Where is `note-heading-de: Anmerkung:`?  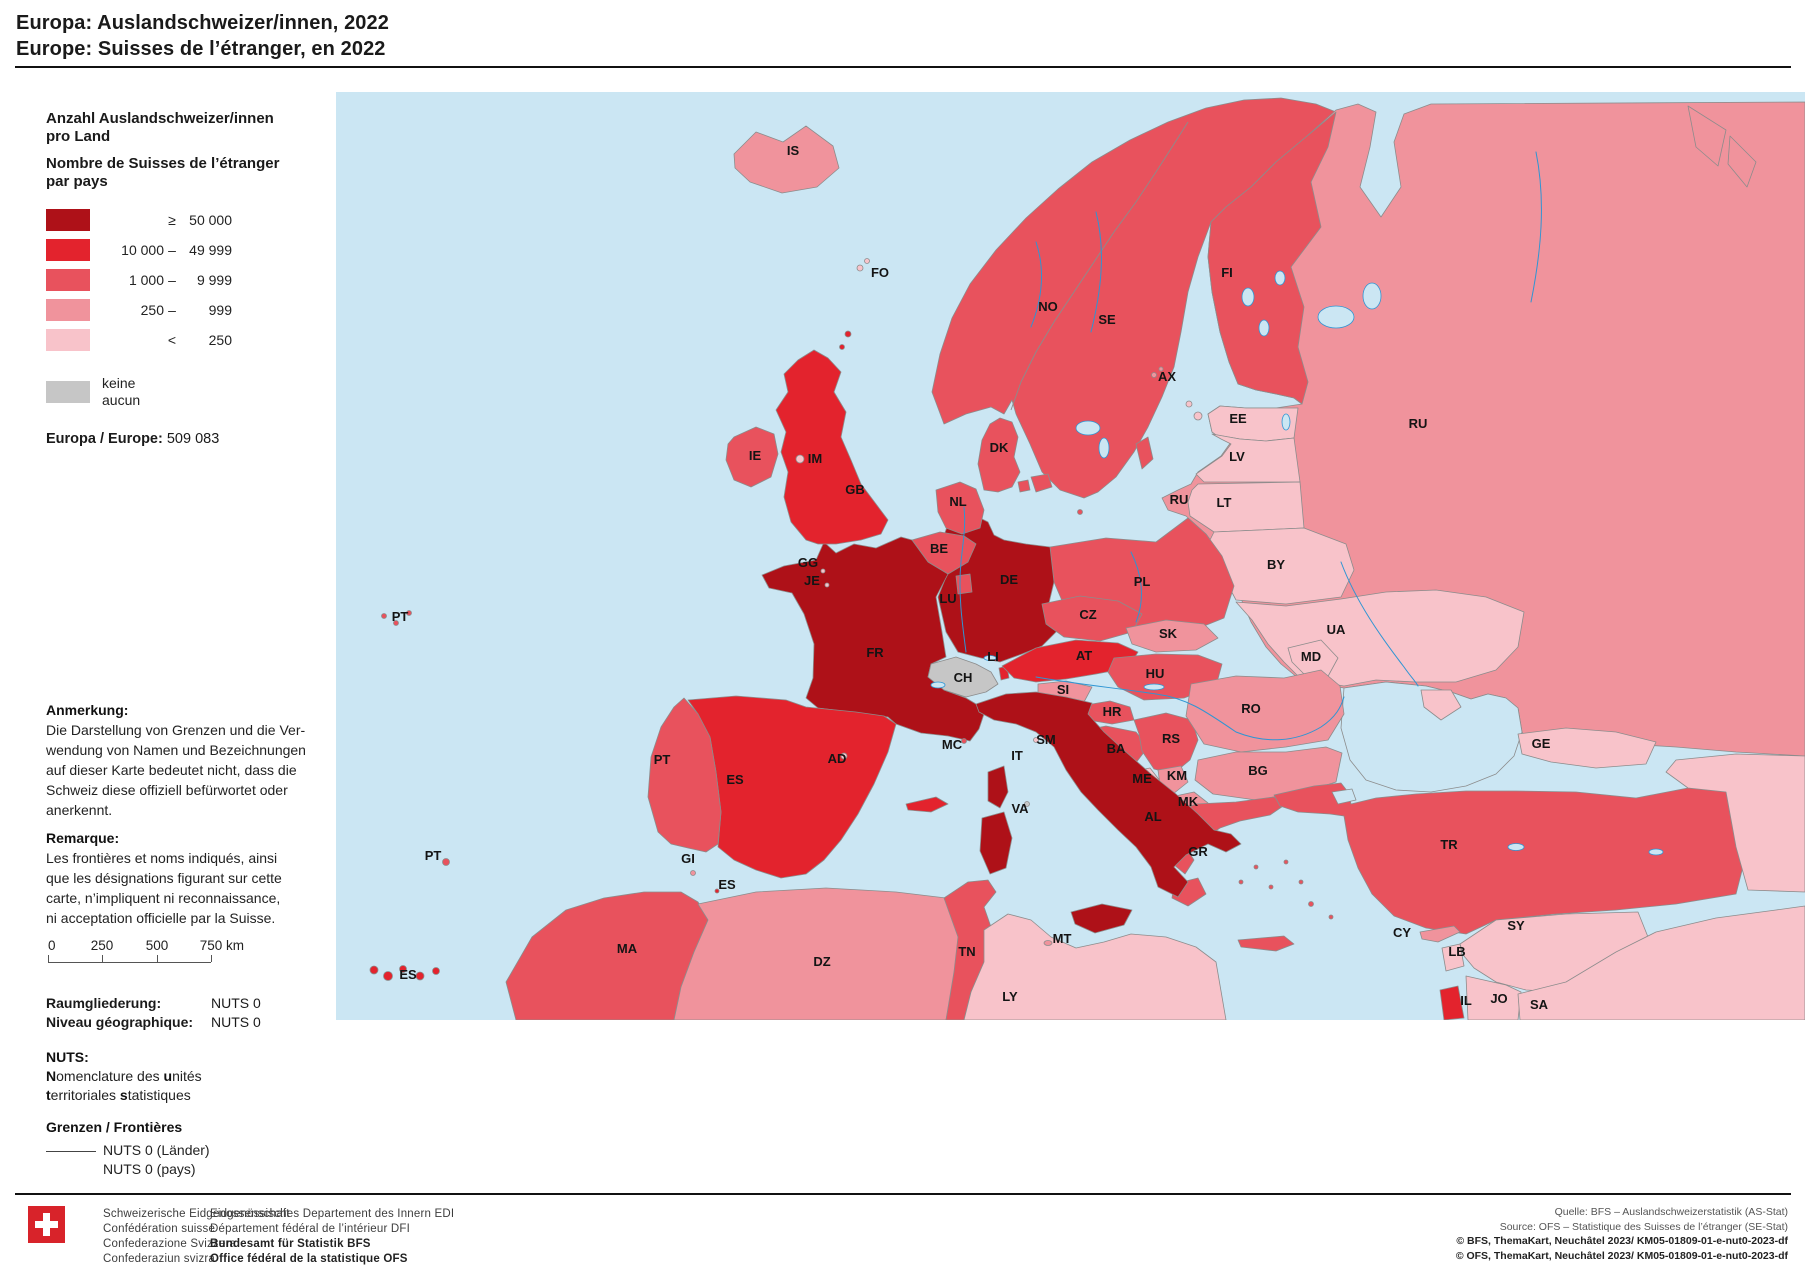 note-heading-de: Anmerkung: is located at coordinates (87, 710).